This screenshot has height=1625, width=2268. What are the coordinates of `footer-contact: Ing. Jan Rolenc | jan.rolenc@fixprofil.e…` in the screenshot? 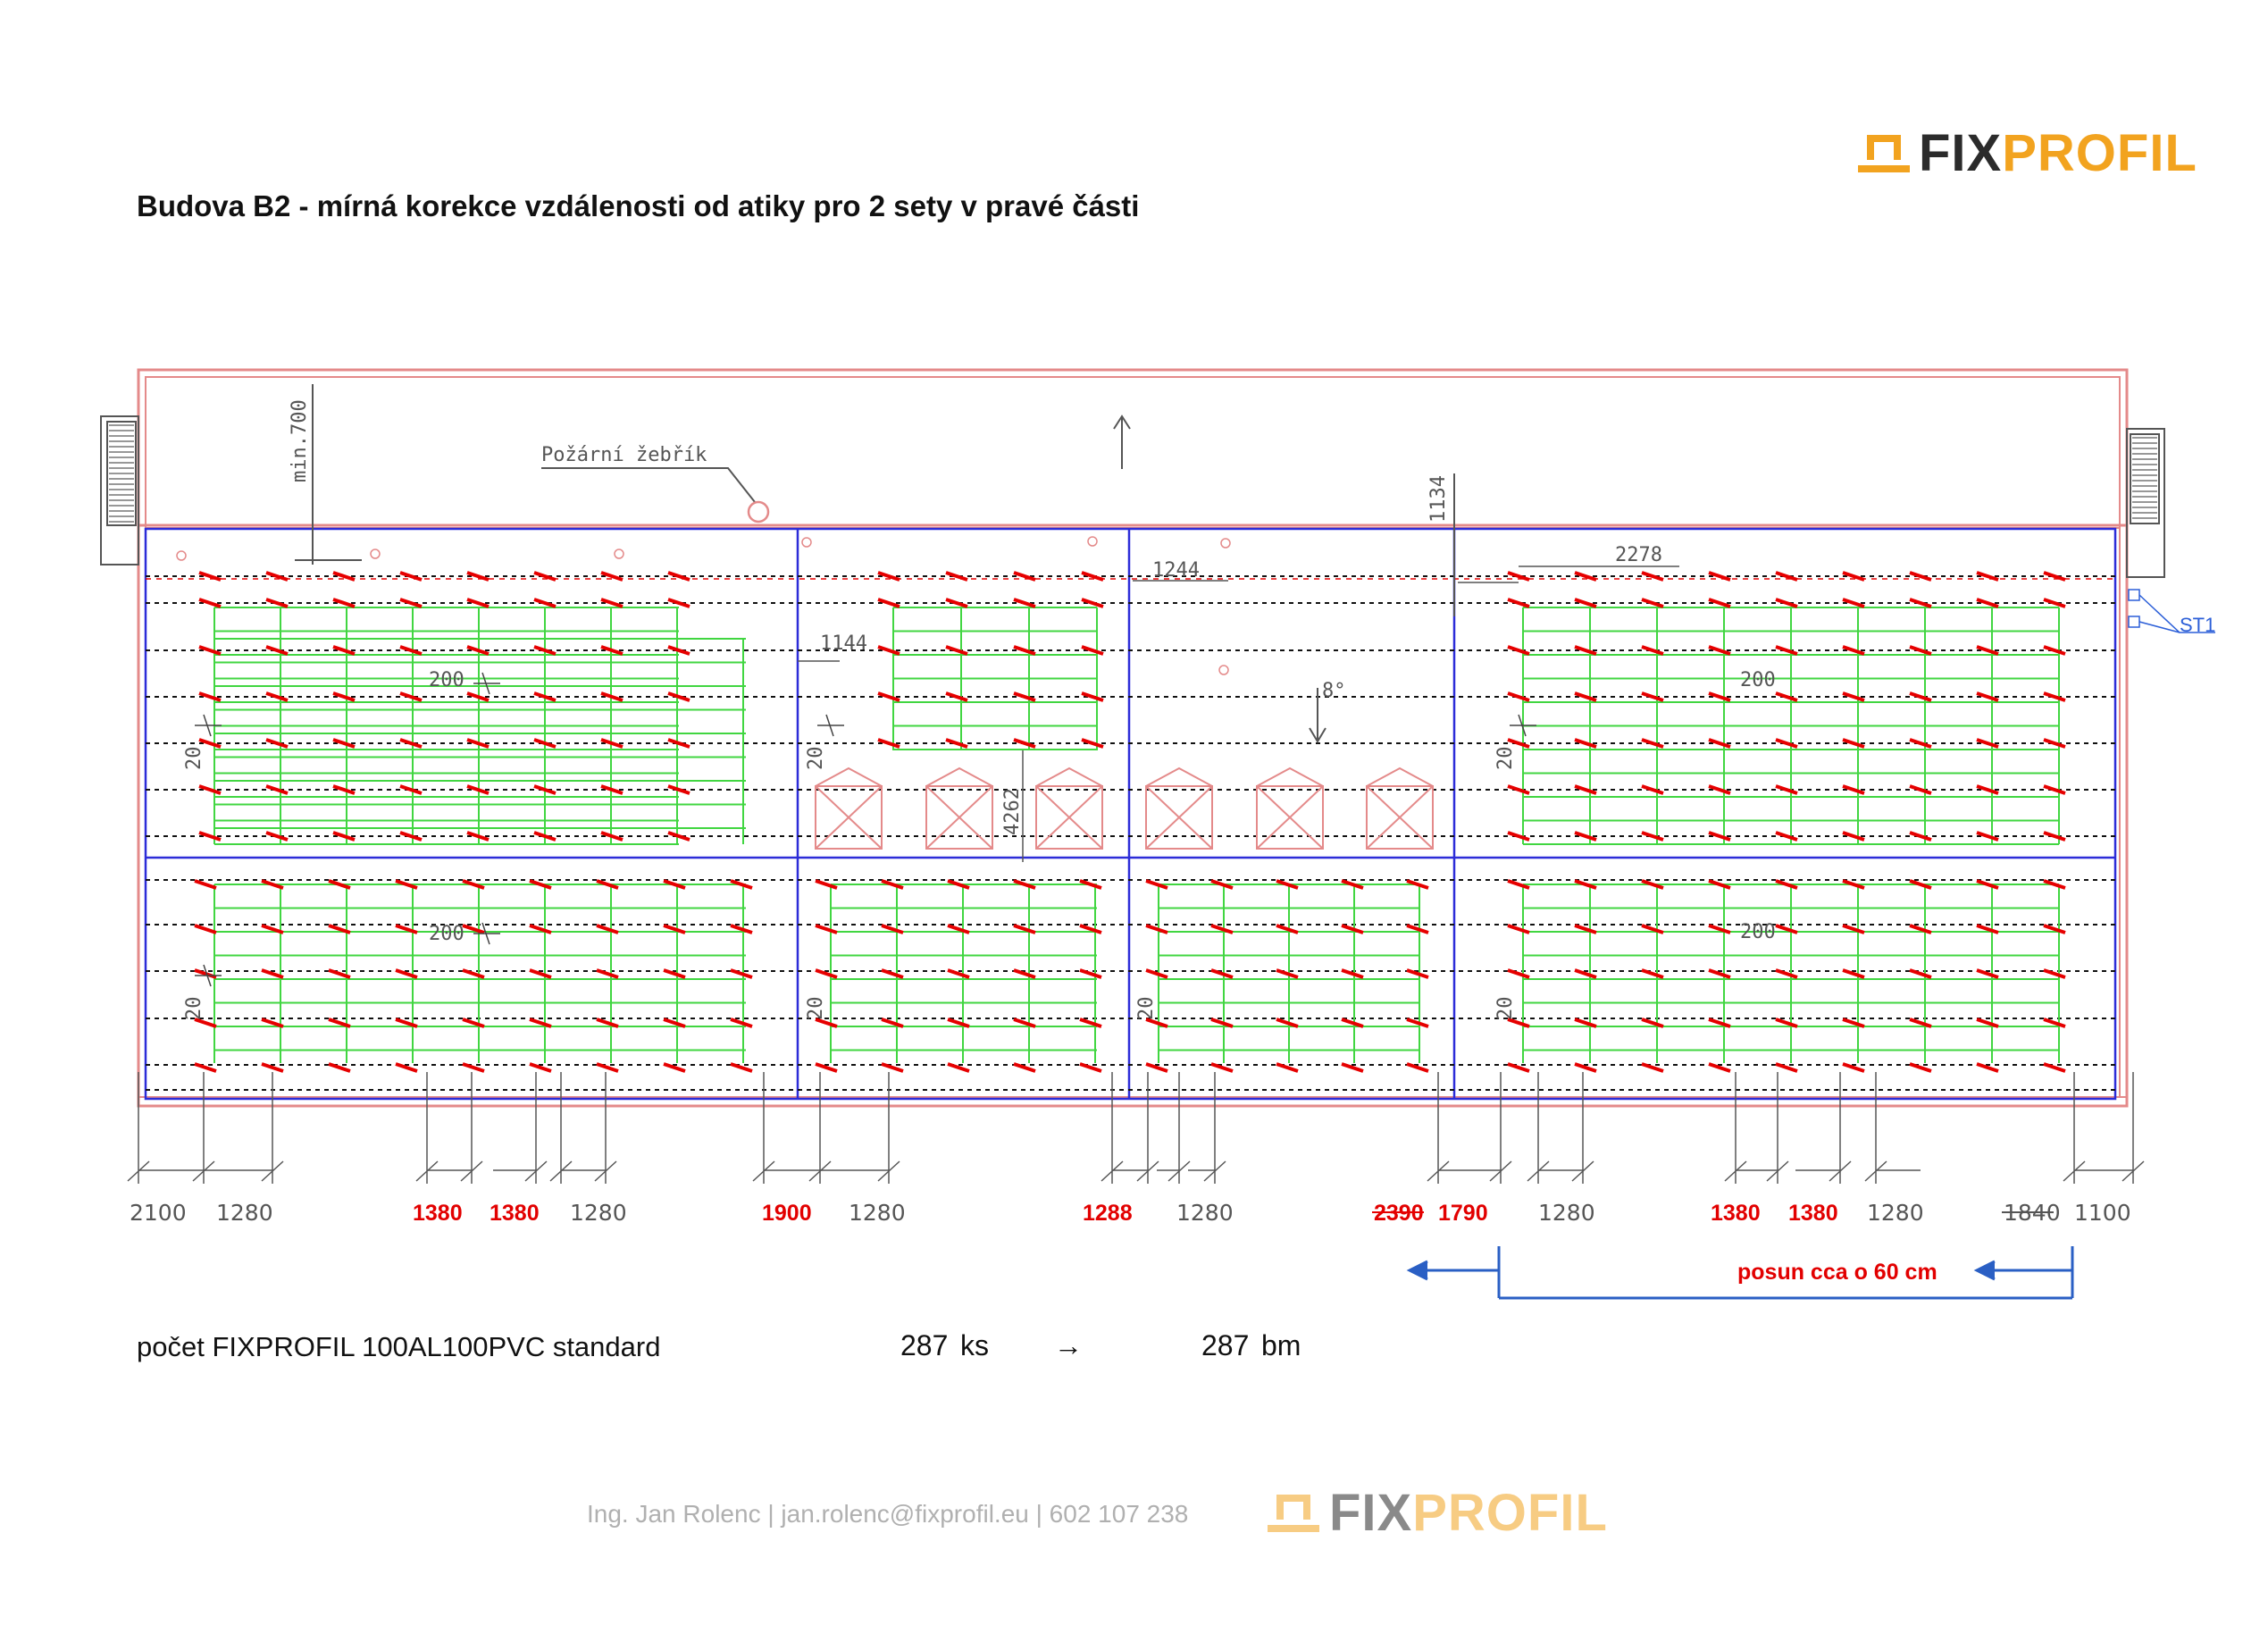 It's located at (888, 1514).